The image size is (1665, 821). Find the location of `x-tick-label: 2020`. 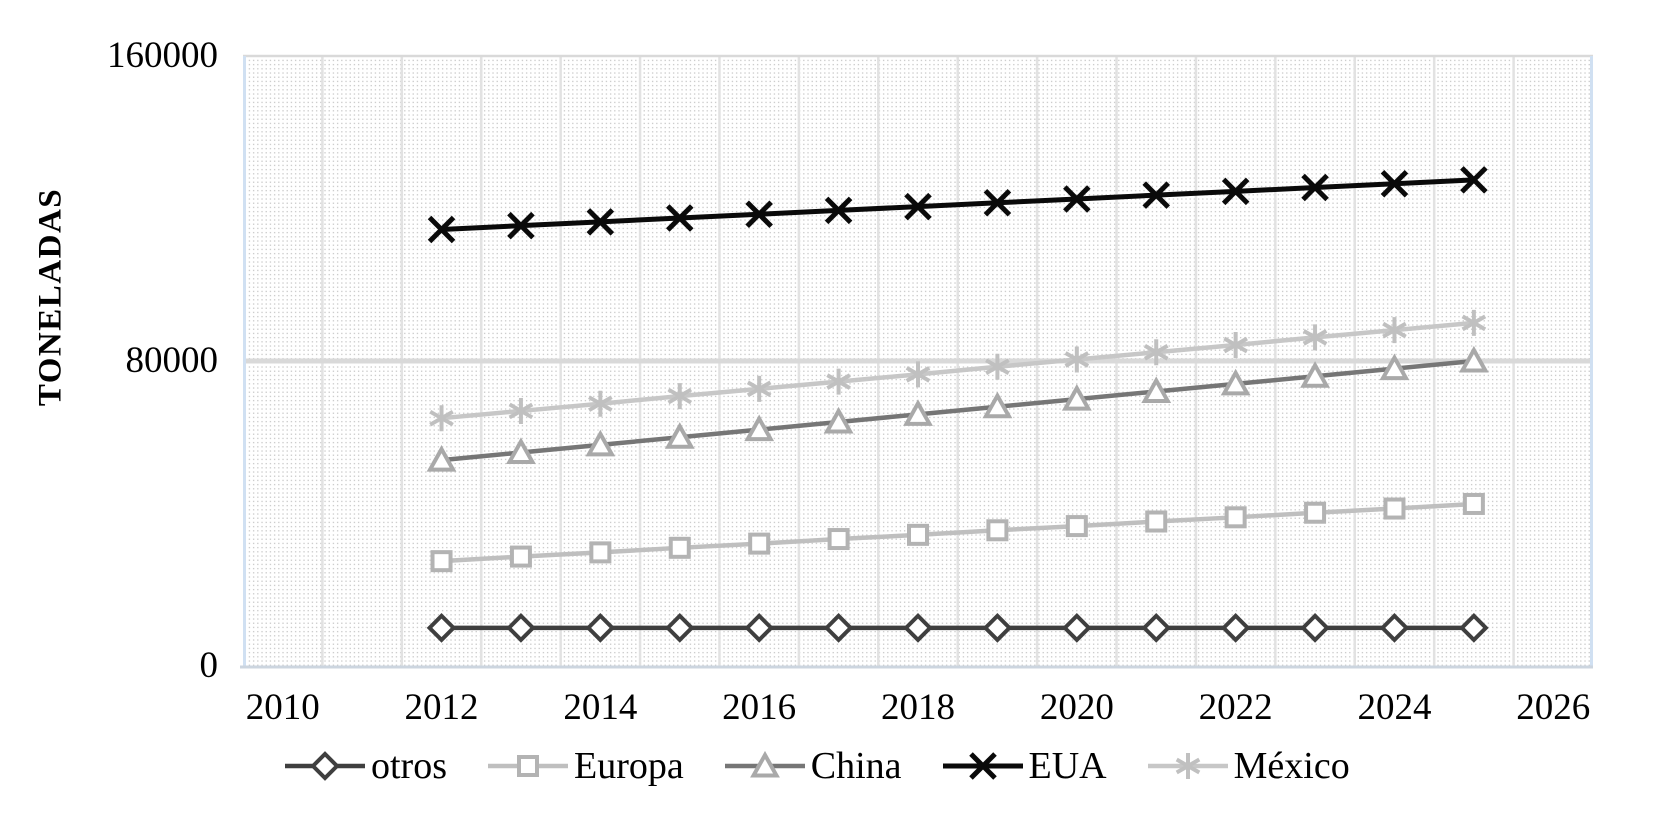

x-tick-label: 2020 is located at coordinates (1076, 707).